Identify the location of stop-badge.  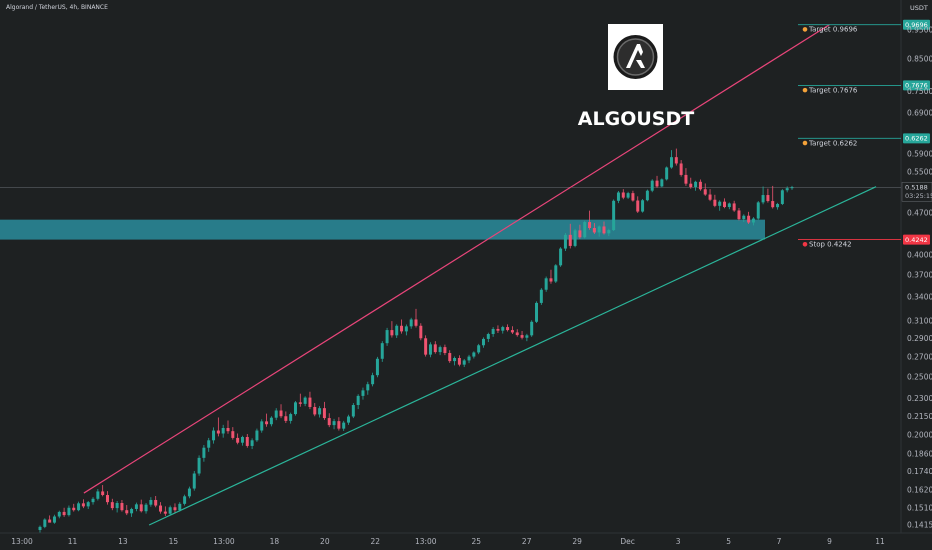
(916, 239).